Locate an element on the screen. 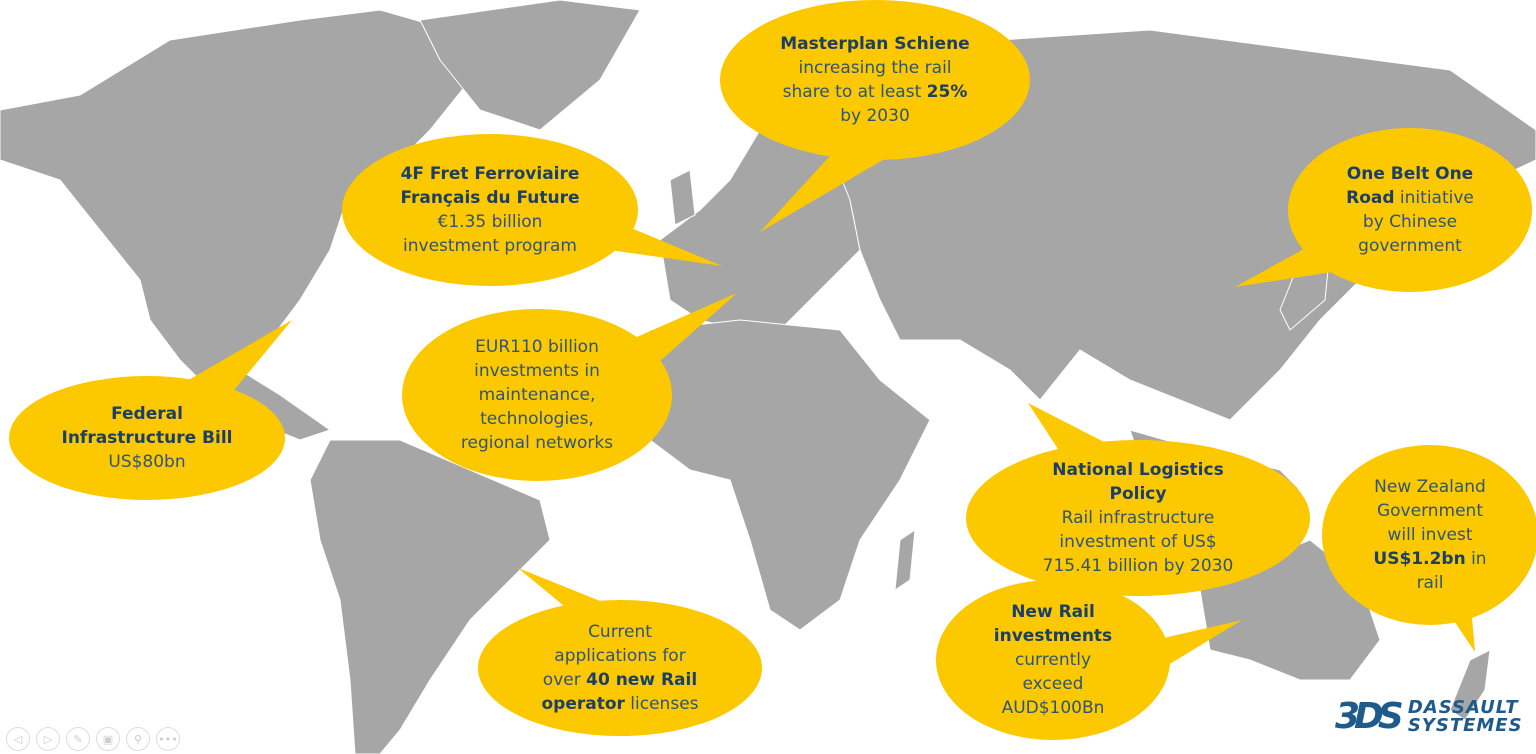  callout-line: applications for is located at coordinates (619, 656).